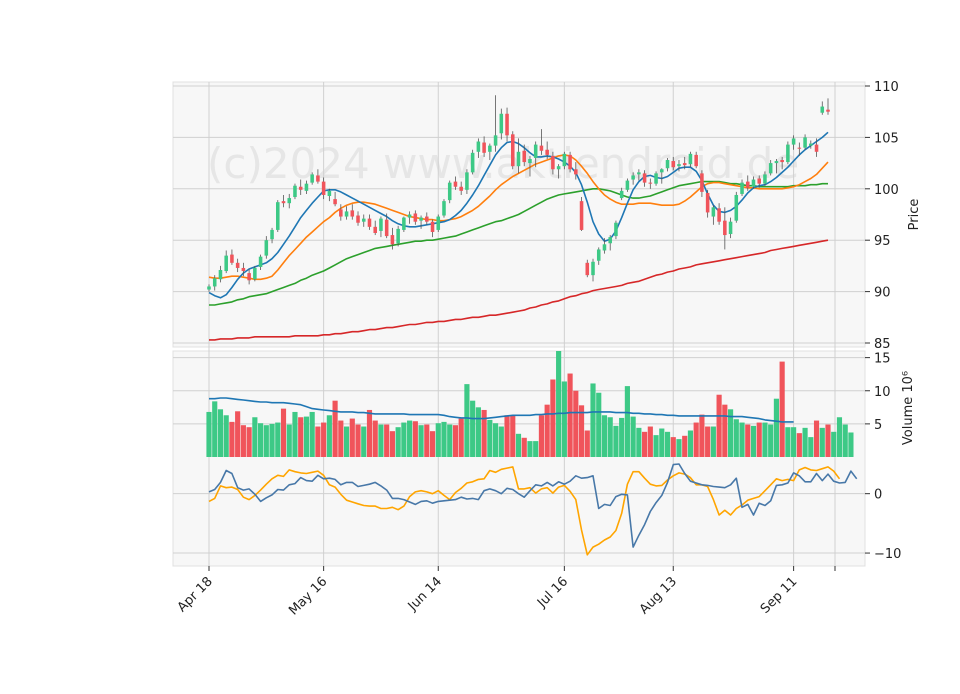  What do you see at coordinates (195, 594) in the screenshot?
I see `x-tick-label: Apr 18` at bounding box center [195, 594].